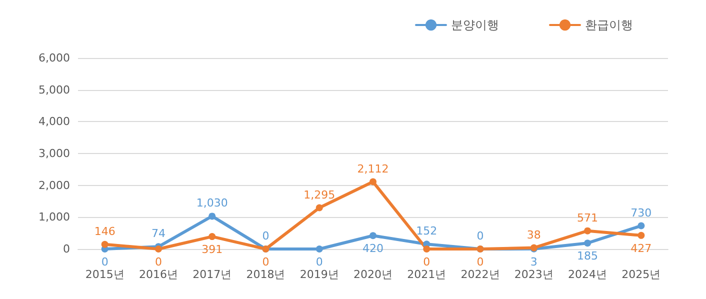 The height and width of the screenshot is (299, 706). I want to click on x-tick-label: 2016년, so click(158, 274).